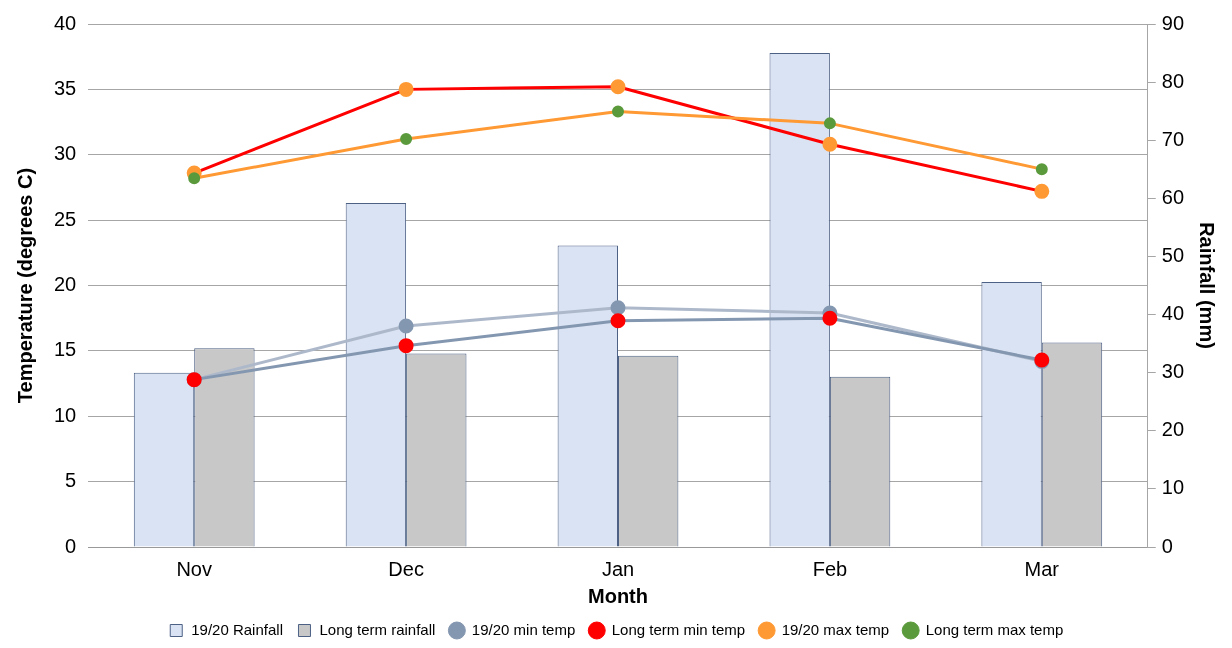  What do you see at coordinates (1172, 313) in the screenshot?
I see `y2-tick-label: 40` at bounding box center [1172, 313].